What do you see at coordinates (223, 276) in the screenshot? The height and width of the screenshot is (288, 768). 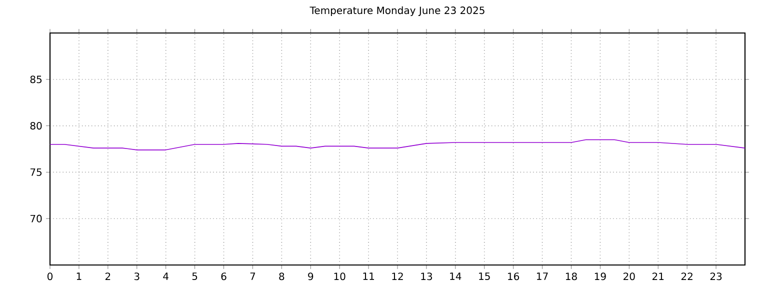 I see `x-tick-label: 6` at bounding box center [223, 276].